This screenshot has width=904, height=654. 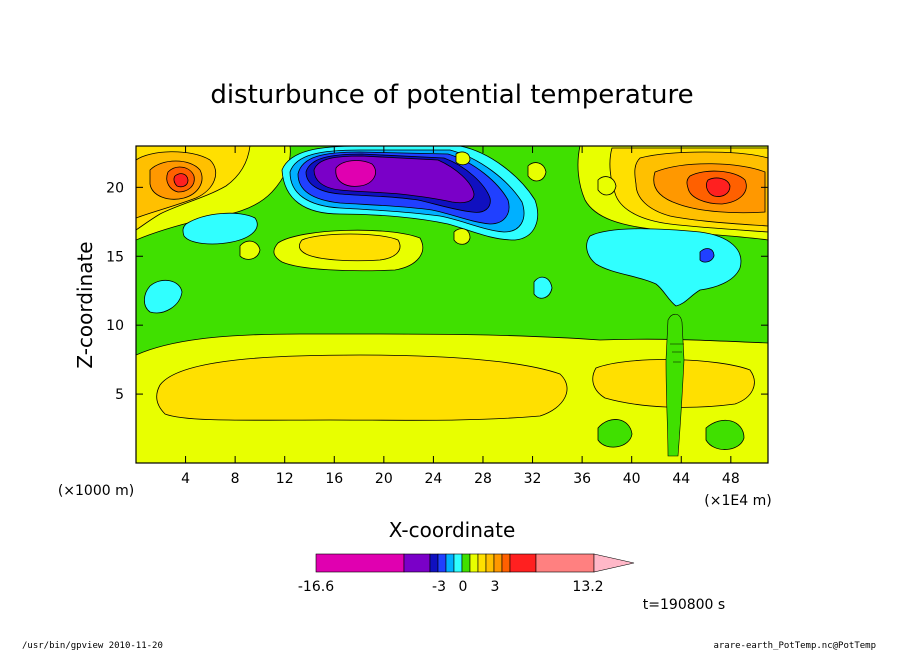 I want to click on x-tick-label: 28, so click(x=483, y=479).